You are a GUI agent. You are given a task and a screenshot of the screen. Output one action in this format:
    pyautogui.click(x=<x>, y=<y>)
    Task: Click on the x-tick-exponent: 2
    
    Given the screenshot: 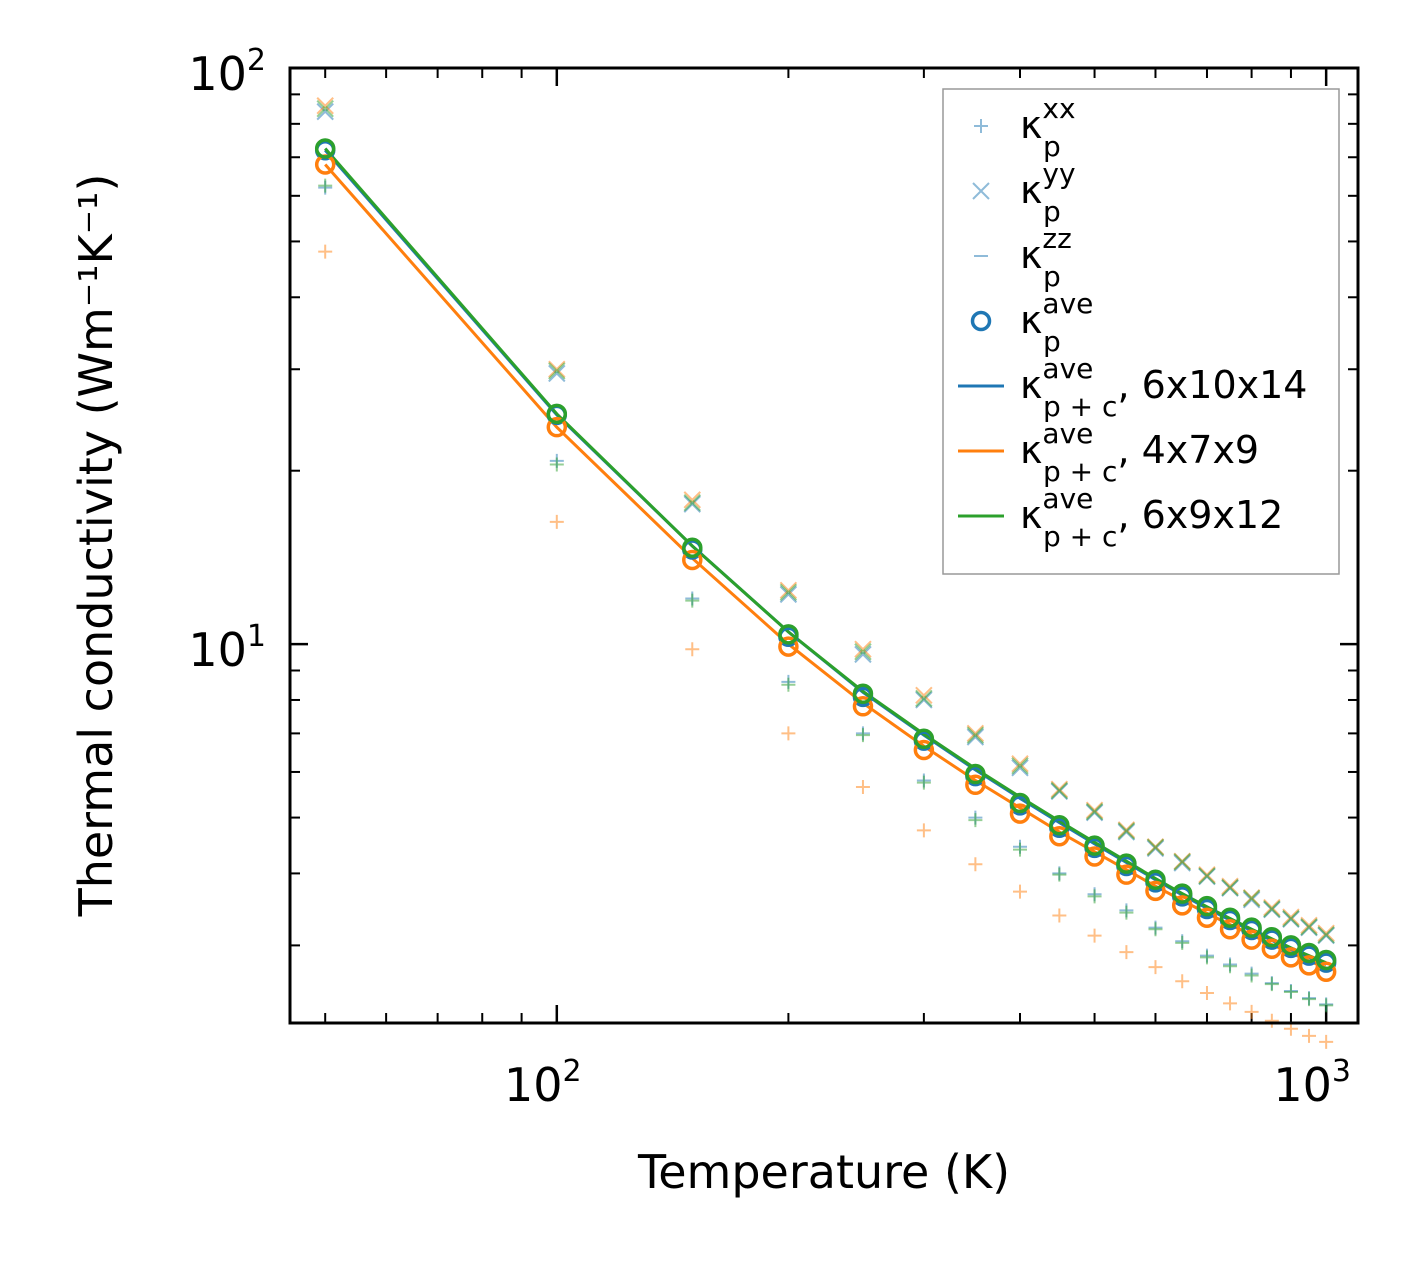 What is the action you would take?
    pyautogui.click(x=572, y=1071)
    